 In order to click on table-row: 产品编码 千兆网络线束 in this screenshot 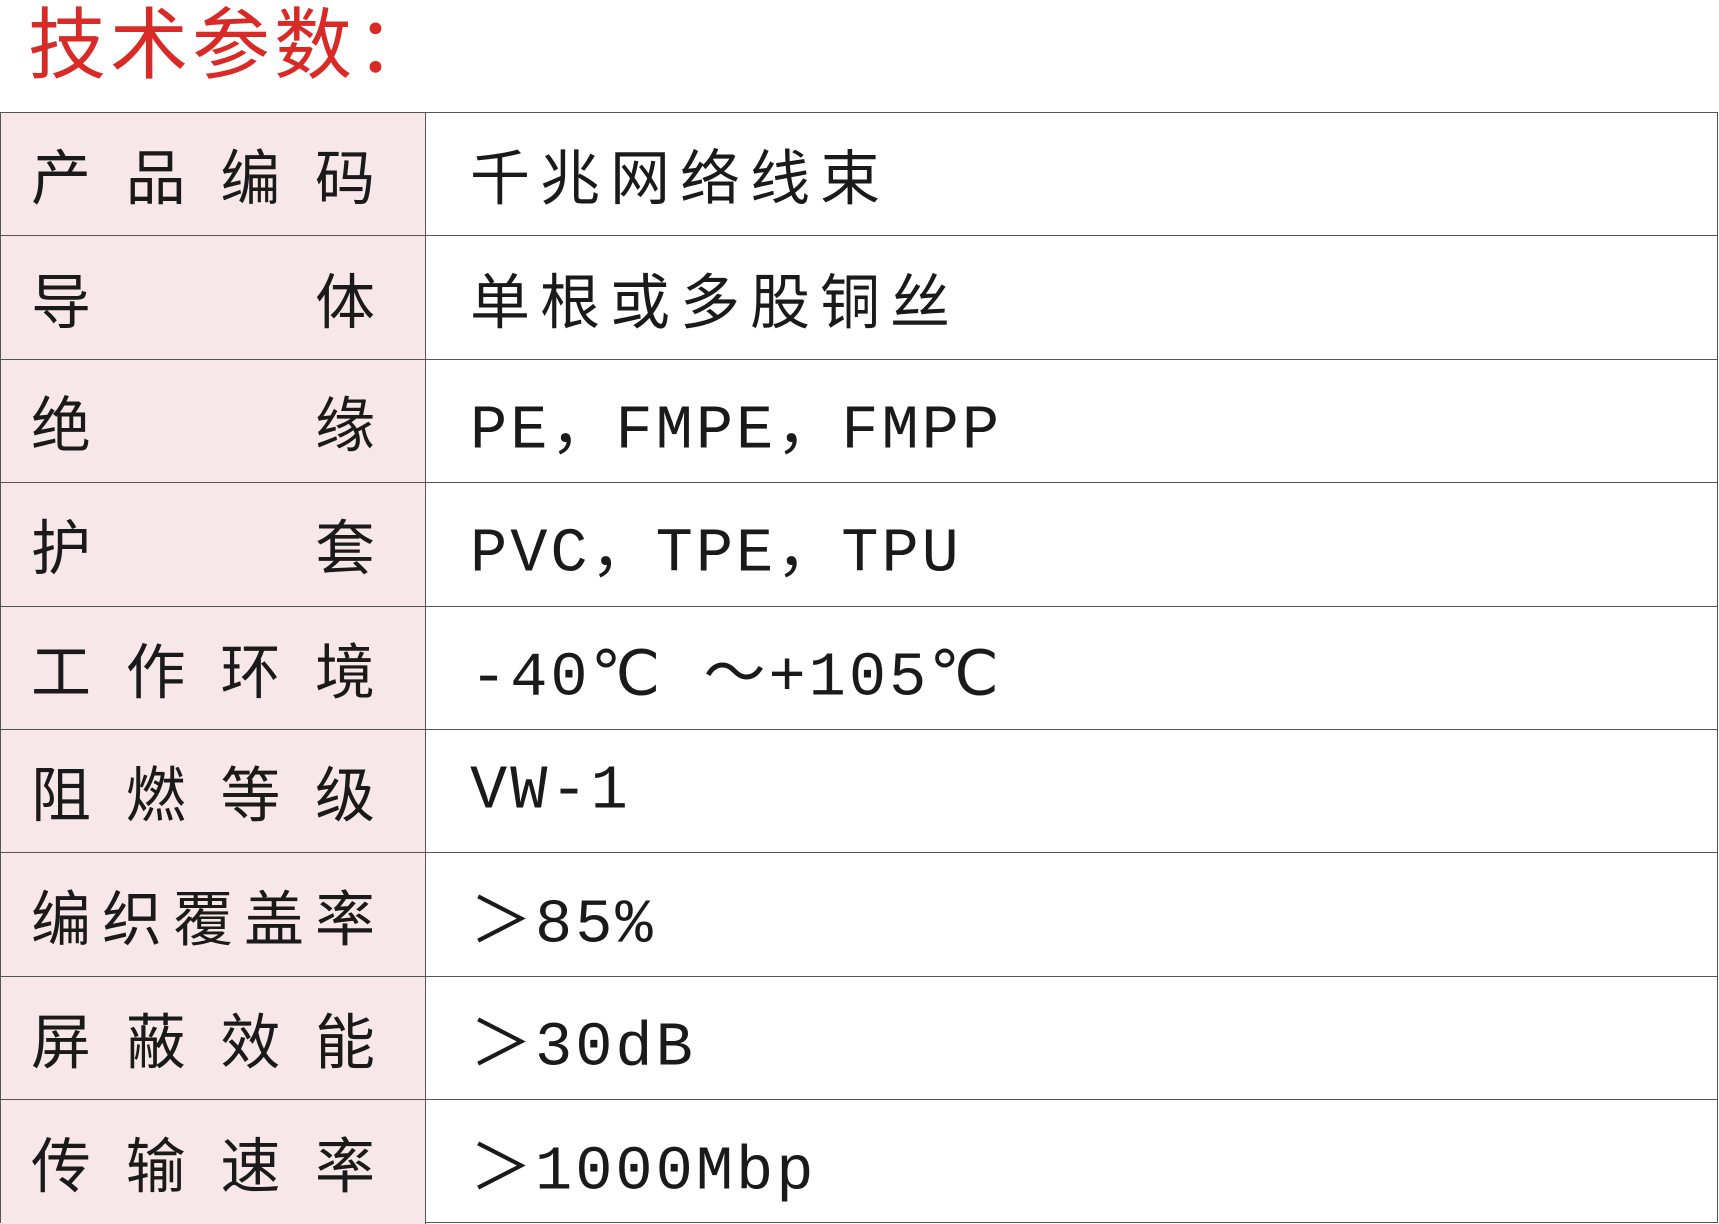, I will do `click(859, 175)`.